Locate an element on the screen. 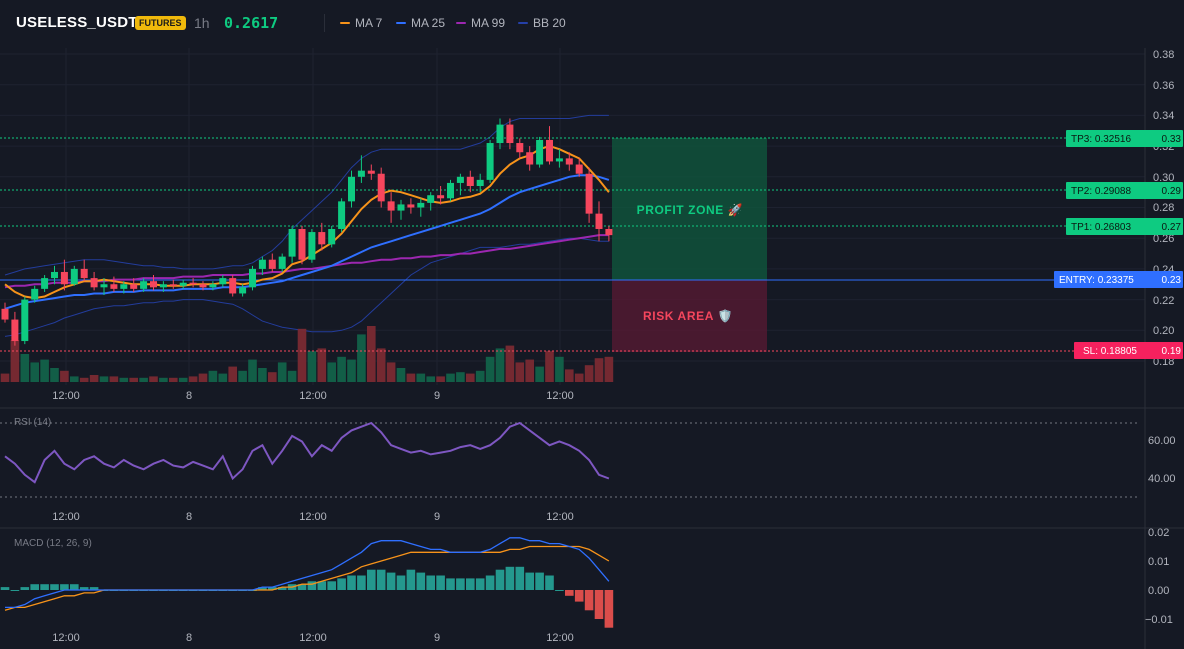 This screenshot has height=649, width=1184. legend-ma7: MA 7 is located at coordinates (361, 23).